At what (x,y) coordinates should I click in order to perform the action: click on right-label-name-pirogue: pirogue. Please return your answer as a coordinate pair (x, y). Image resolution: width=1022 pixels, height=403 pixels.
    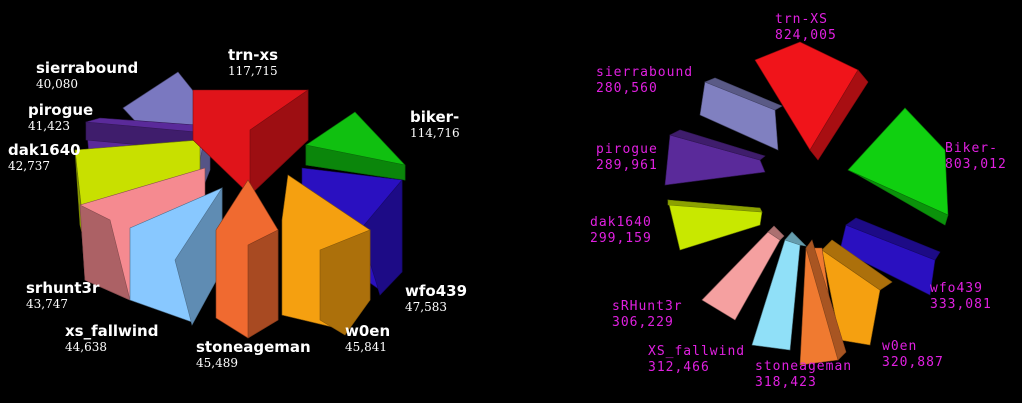
    Looking at the image, I should click on (627, 149).